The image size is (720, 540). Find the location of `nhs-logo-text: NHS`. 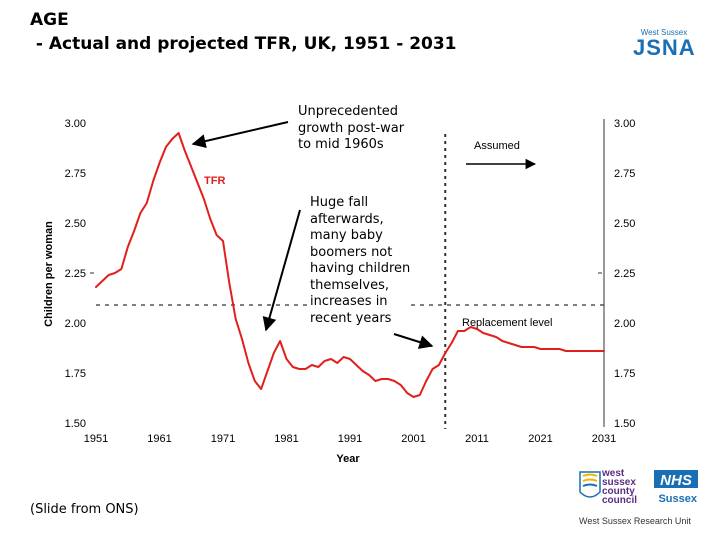

nhs-logo-text: NHS is located at coordinates (676, 480).